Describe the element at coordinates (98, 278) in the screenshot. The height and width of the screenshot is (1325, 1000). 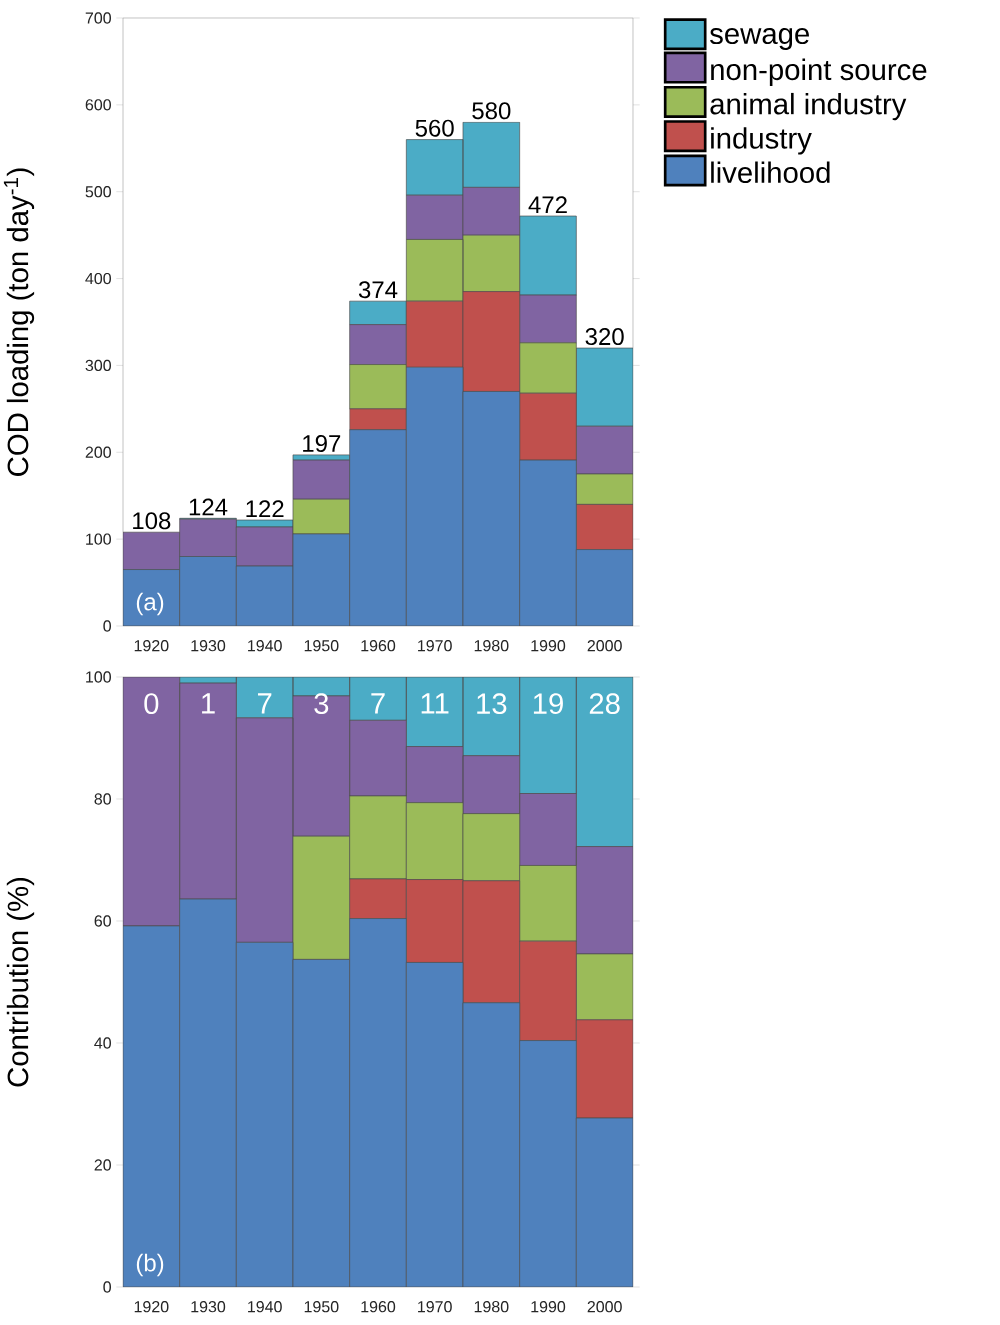
I see `y-tick-label: 400` at that location.